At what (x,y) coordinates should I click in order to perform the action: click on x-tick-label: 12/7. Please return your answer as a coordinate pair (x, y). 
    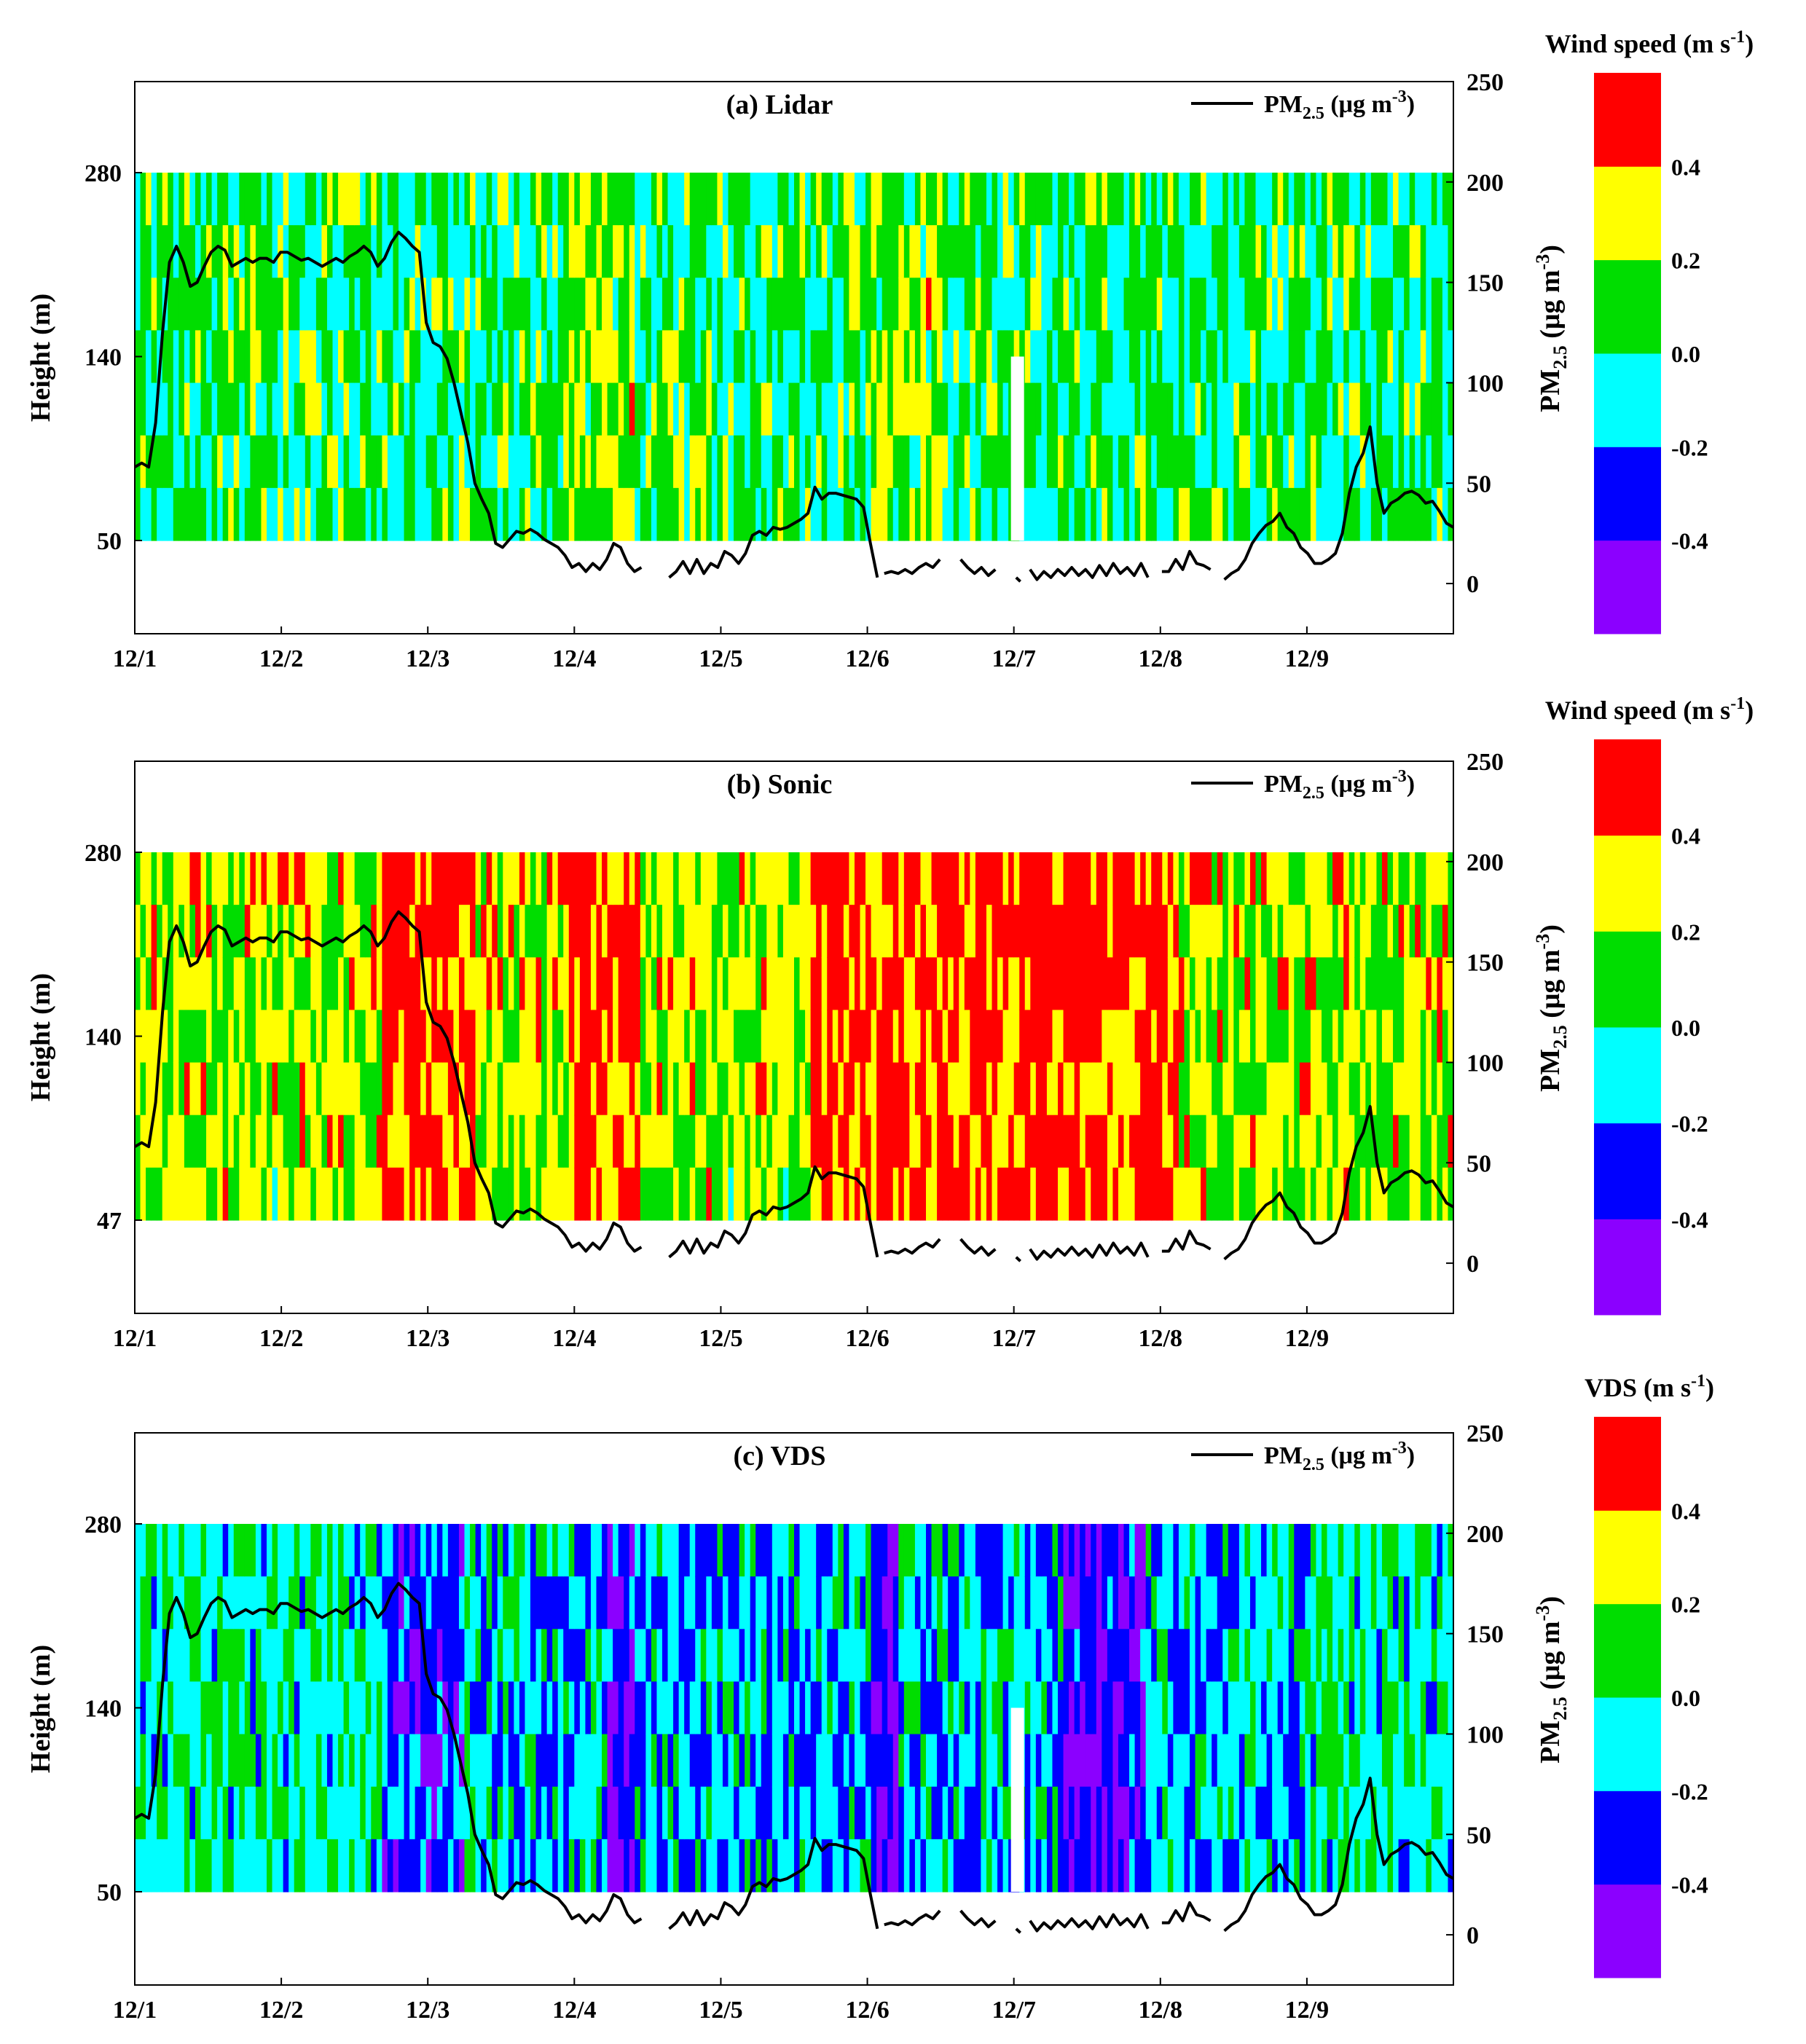
    Looking at the image, I should click on (1013, 1339).